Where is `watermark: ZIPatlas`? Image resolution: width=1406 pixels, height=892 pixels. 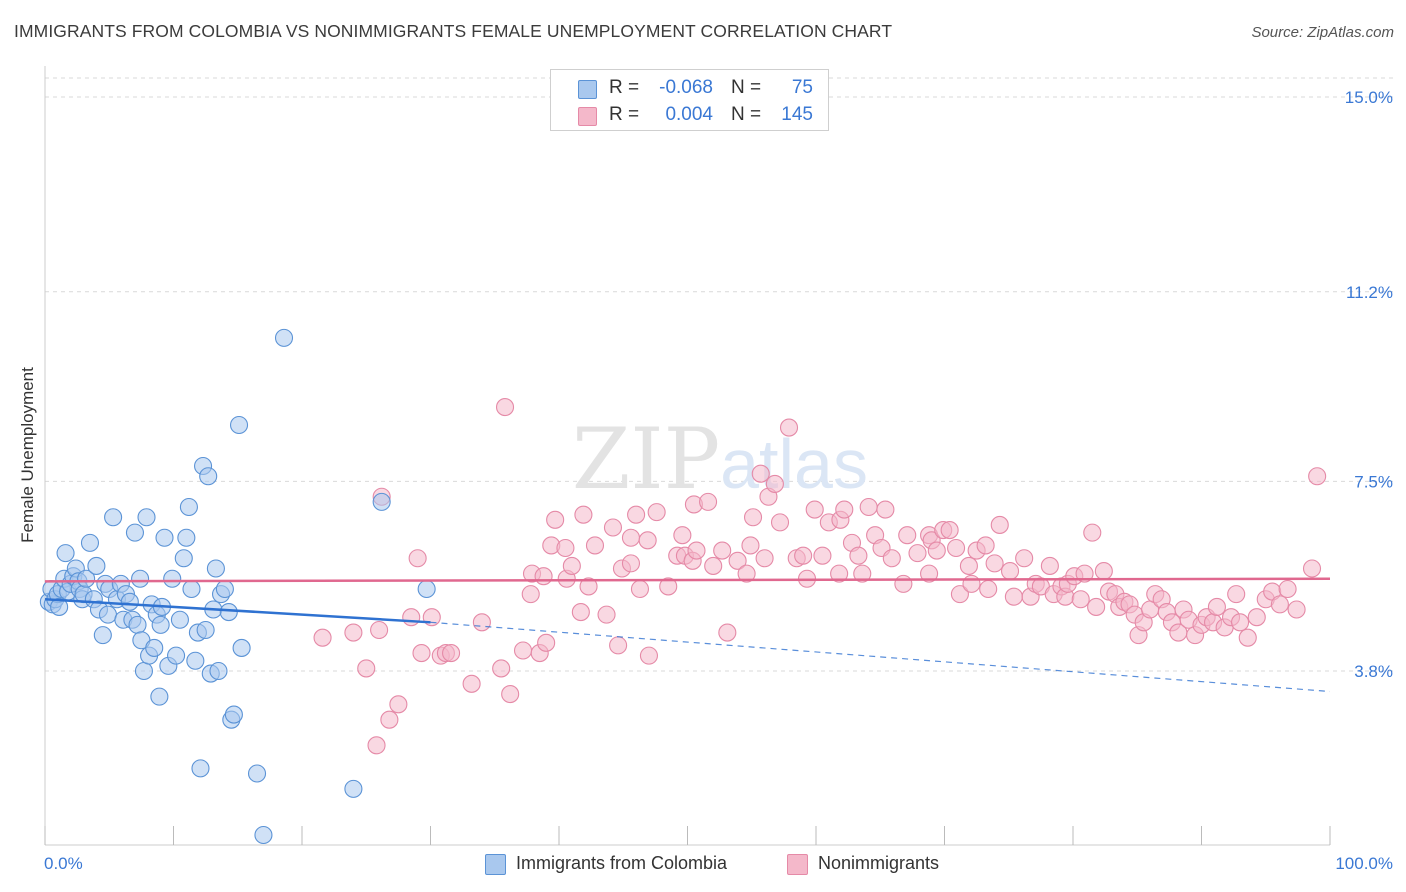 watermark: ZIPatlas is located at coordinates (720, 459).